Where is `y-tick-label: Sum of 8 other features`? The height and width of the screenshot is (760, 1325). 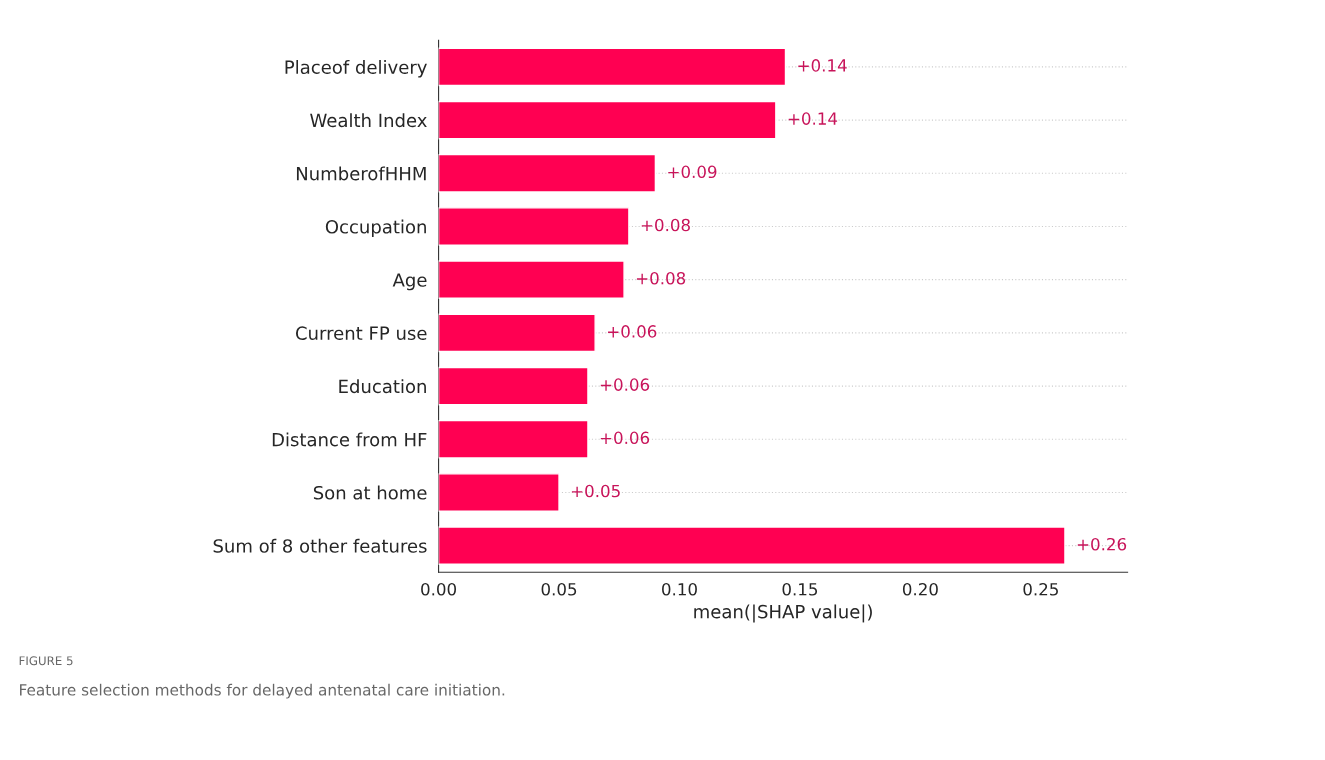 y-tick-label: Sum of 8 other features is located at coordinates (320, 545).